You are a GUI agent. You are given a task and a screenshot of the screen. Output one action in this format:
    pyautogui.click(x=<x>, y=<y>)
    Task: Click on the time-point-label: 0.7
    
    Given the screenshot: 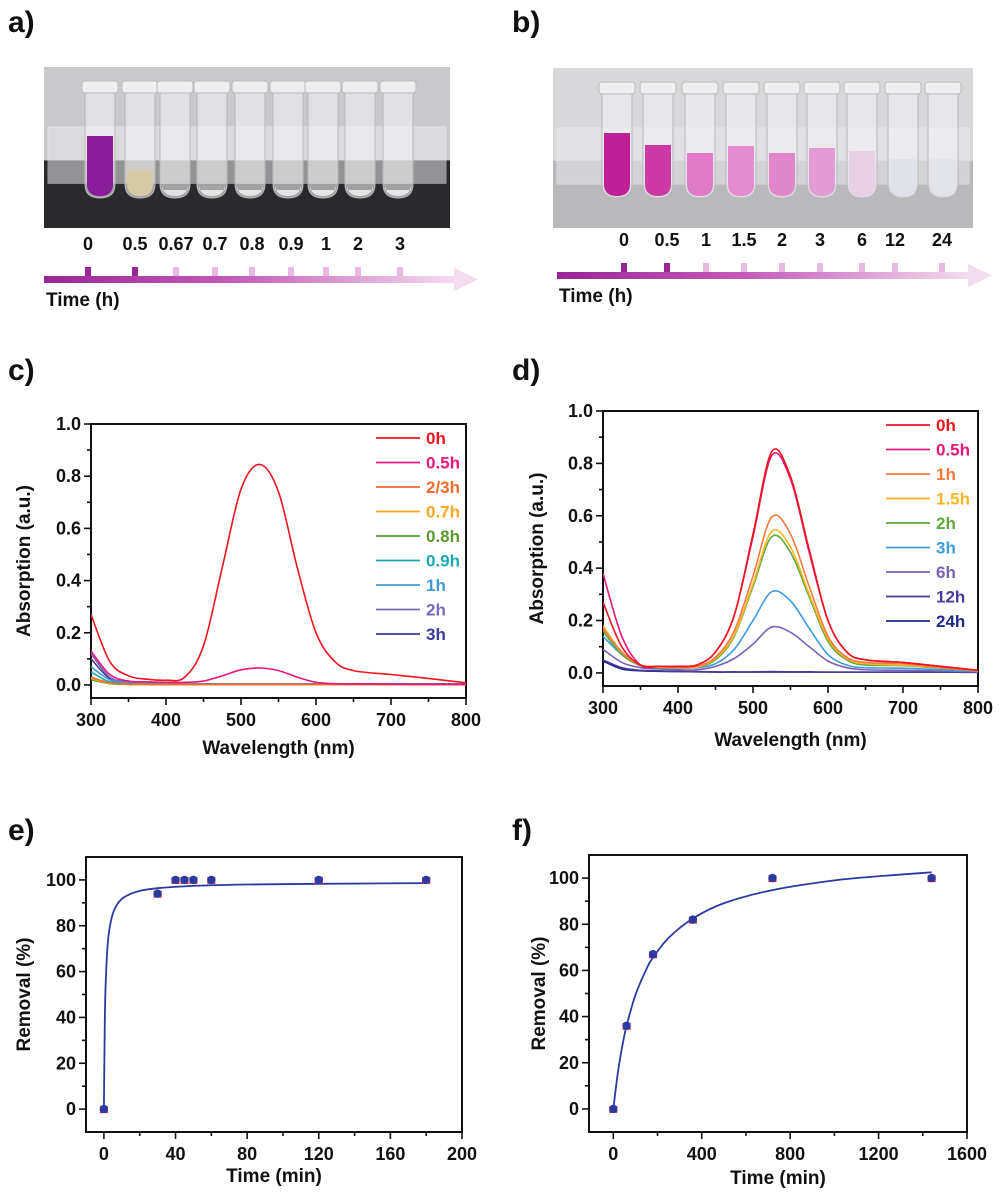 What is the action you would take?
    pyautogui.click(x=214, y=244)
    